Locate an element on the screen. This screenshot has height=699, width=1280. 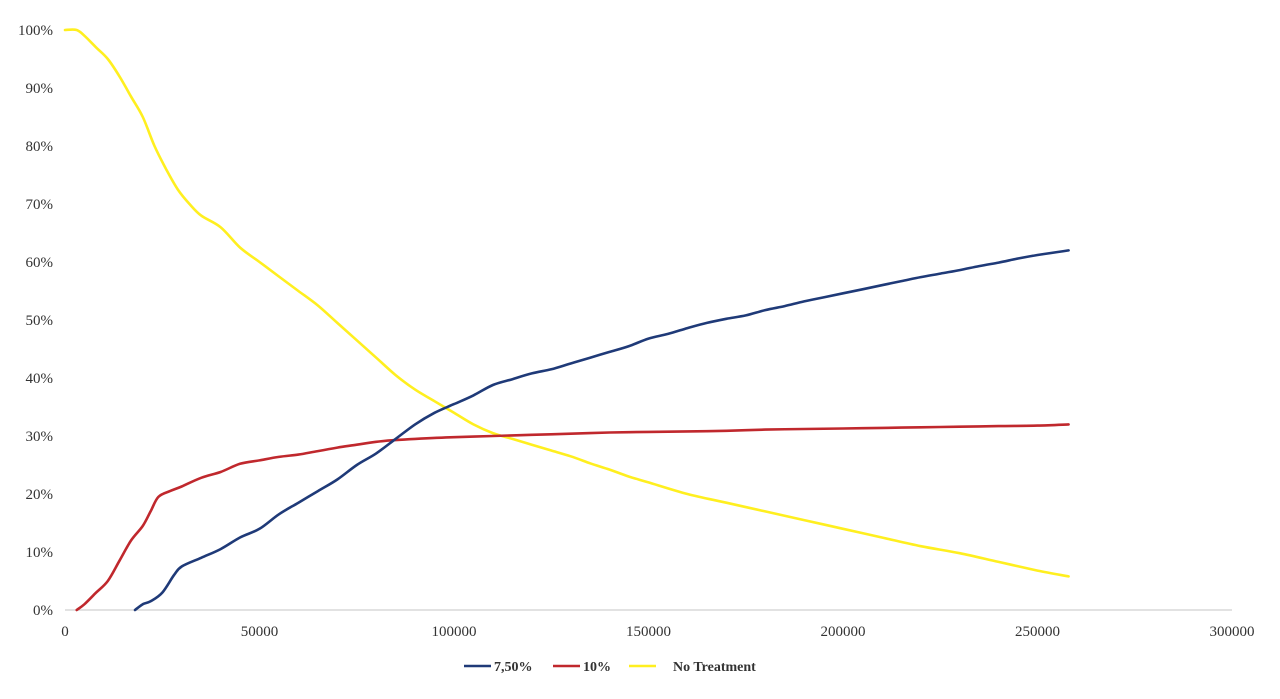
x-tick-label: 150000 is located at coordinates (648, 632).